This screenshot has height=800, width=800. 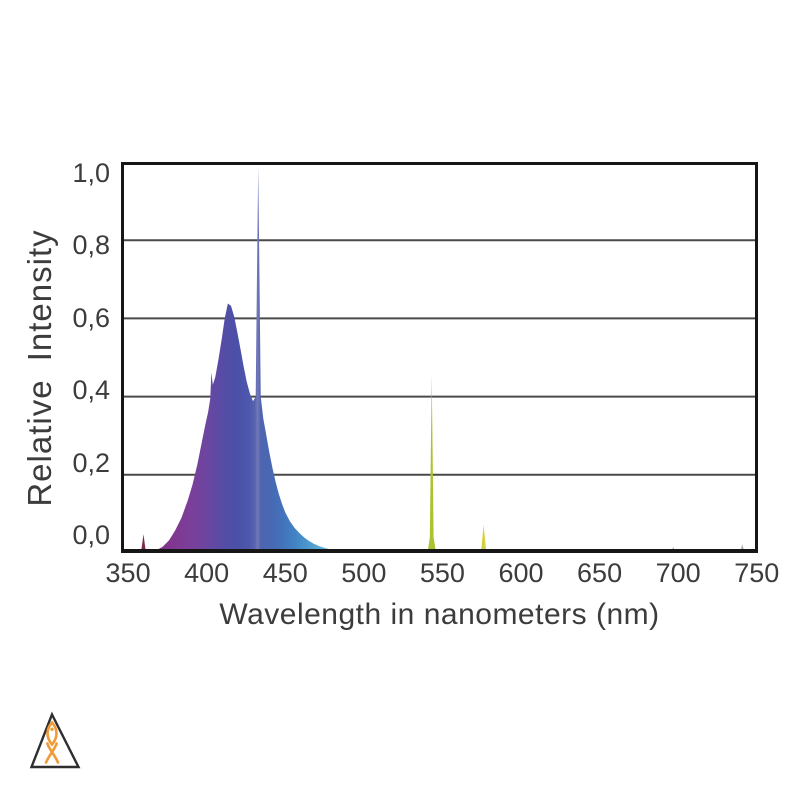 I want to click on x-tick-label: 350, so click(x=128, y=573).